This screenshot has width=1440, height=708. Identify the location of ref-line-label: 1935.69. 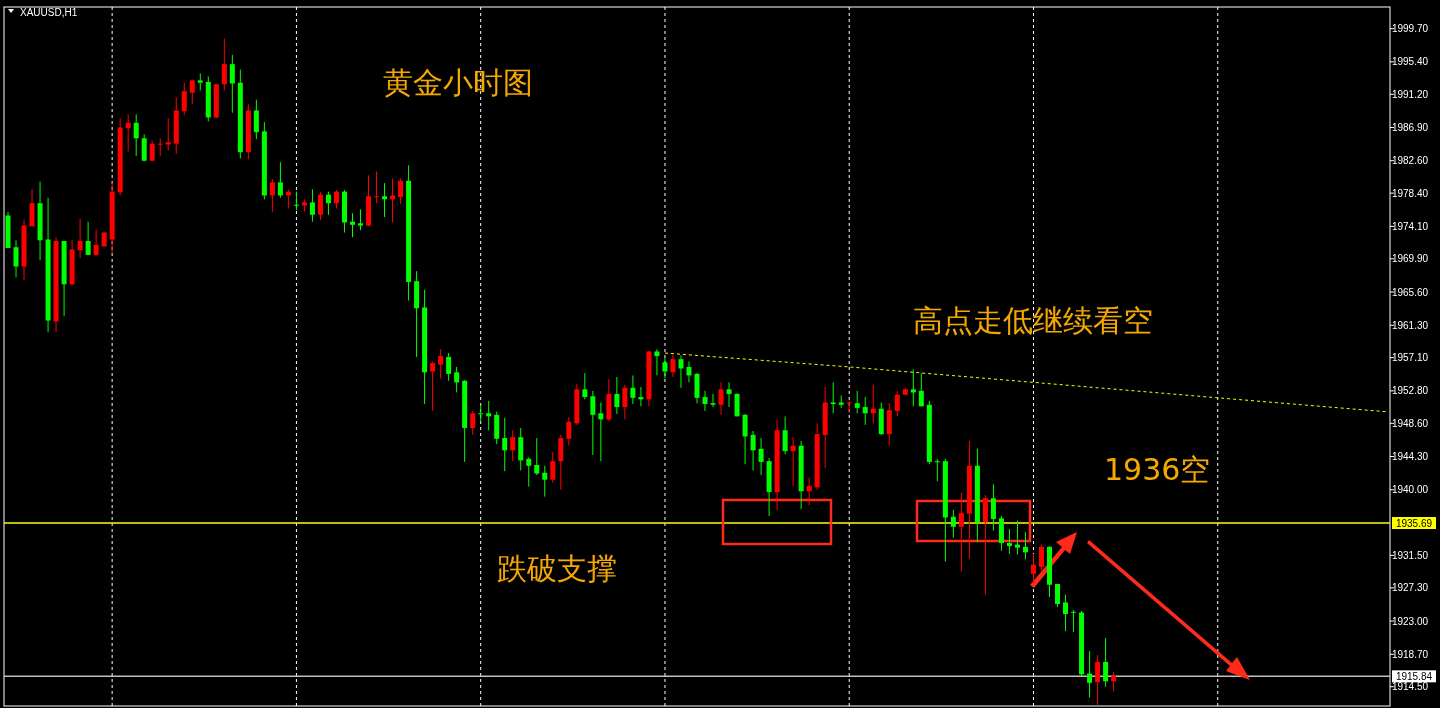
(1414, 523).